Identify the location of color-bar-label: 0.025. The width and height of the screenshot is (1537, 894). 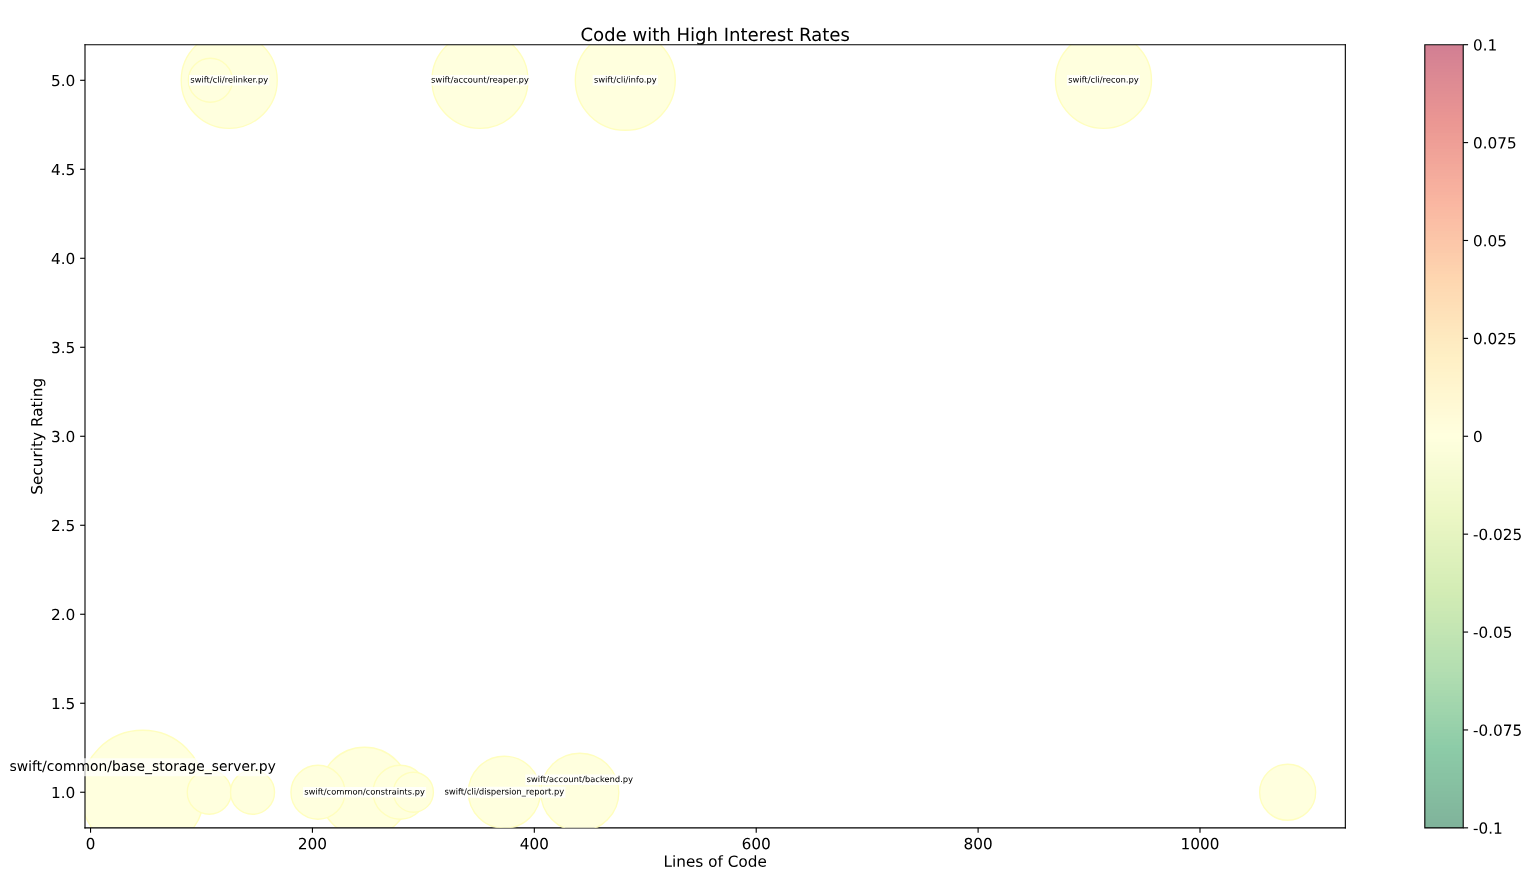
(1494, 338).